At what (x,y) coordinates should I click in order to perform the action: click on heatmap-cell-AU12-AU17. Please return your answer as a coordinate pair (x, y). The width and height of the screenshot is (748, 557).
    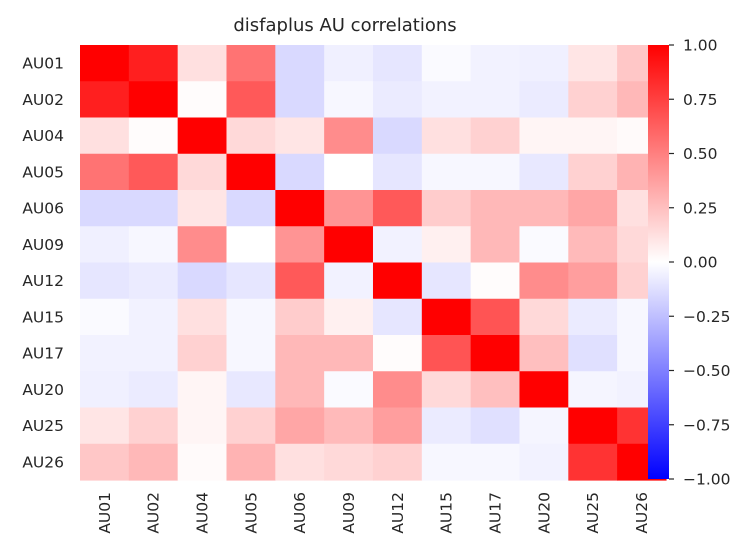
    Looking at the image, I should click on (495, 281).